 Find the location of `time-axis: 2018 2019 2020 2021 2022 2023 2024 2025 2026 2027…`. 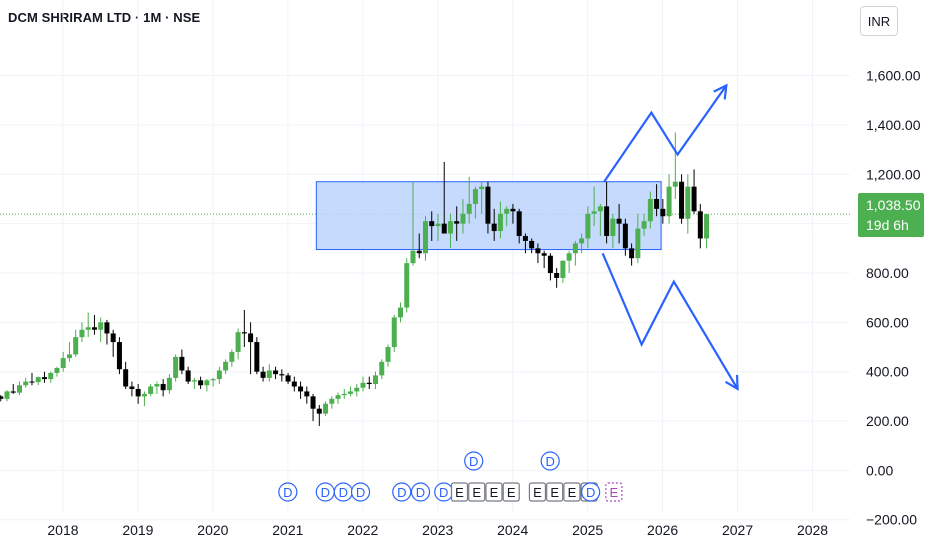

time-axis: 2018 2019 2020 2021 2022 2023 2024 2025 2026 2027… is located at coordinates (437, 530).